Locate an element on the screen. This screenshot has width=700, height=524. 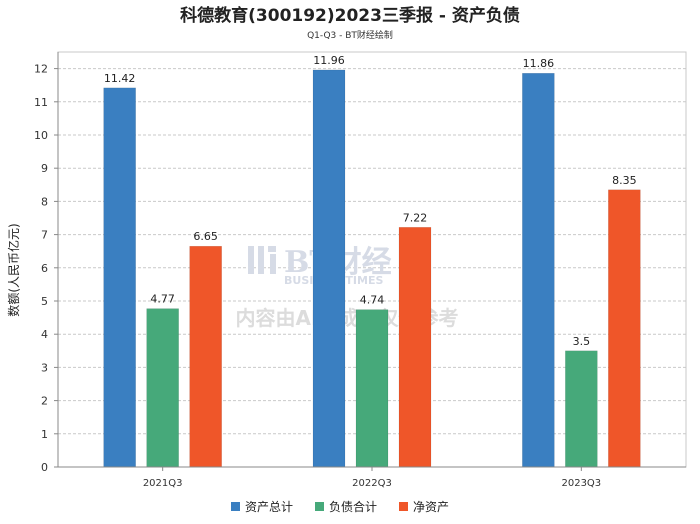
y-tick-label: 9 is located at coordinates (44, 168).